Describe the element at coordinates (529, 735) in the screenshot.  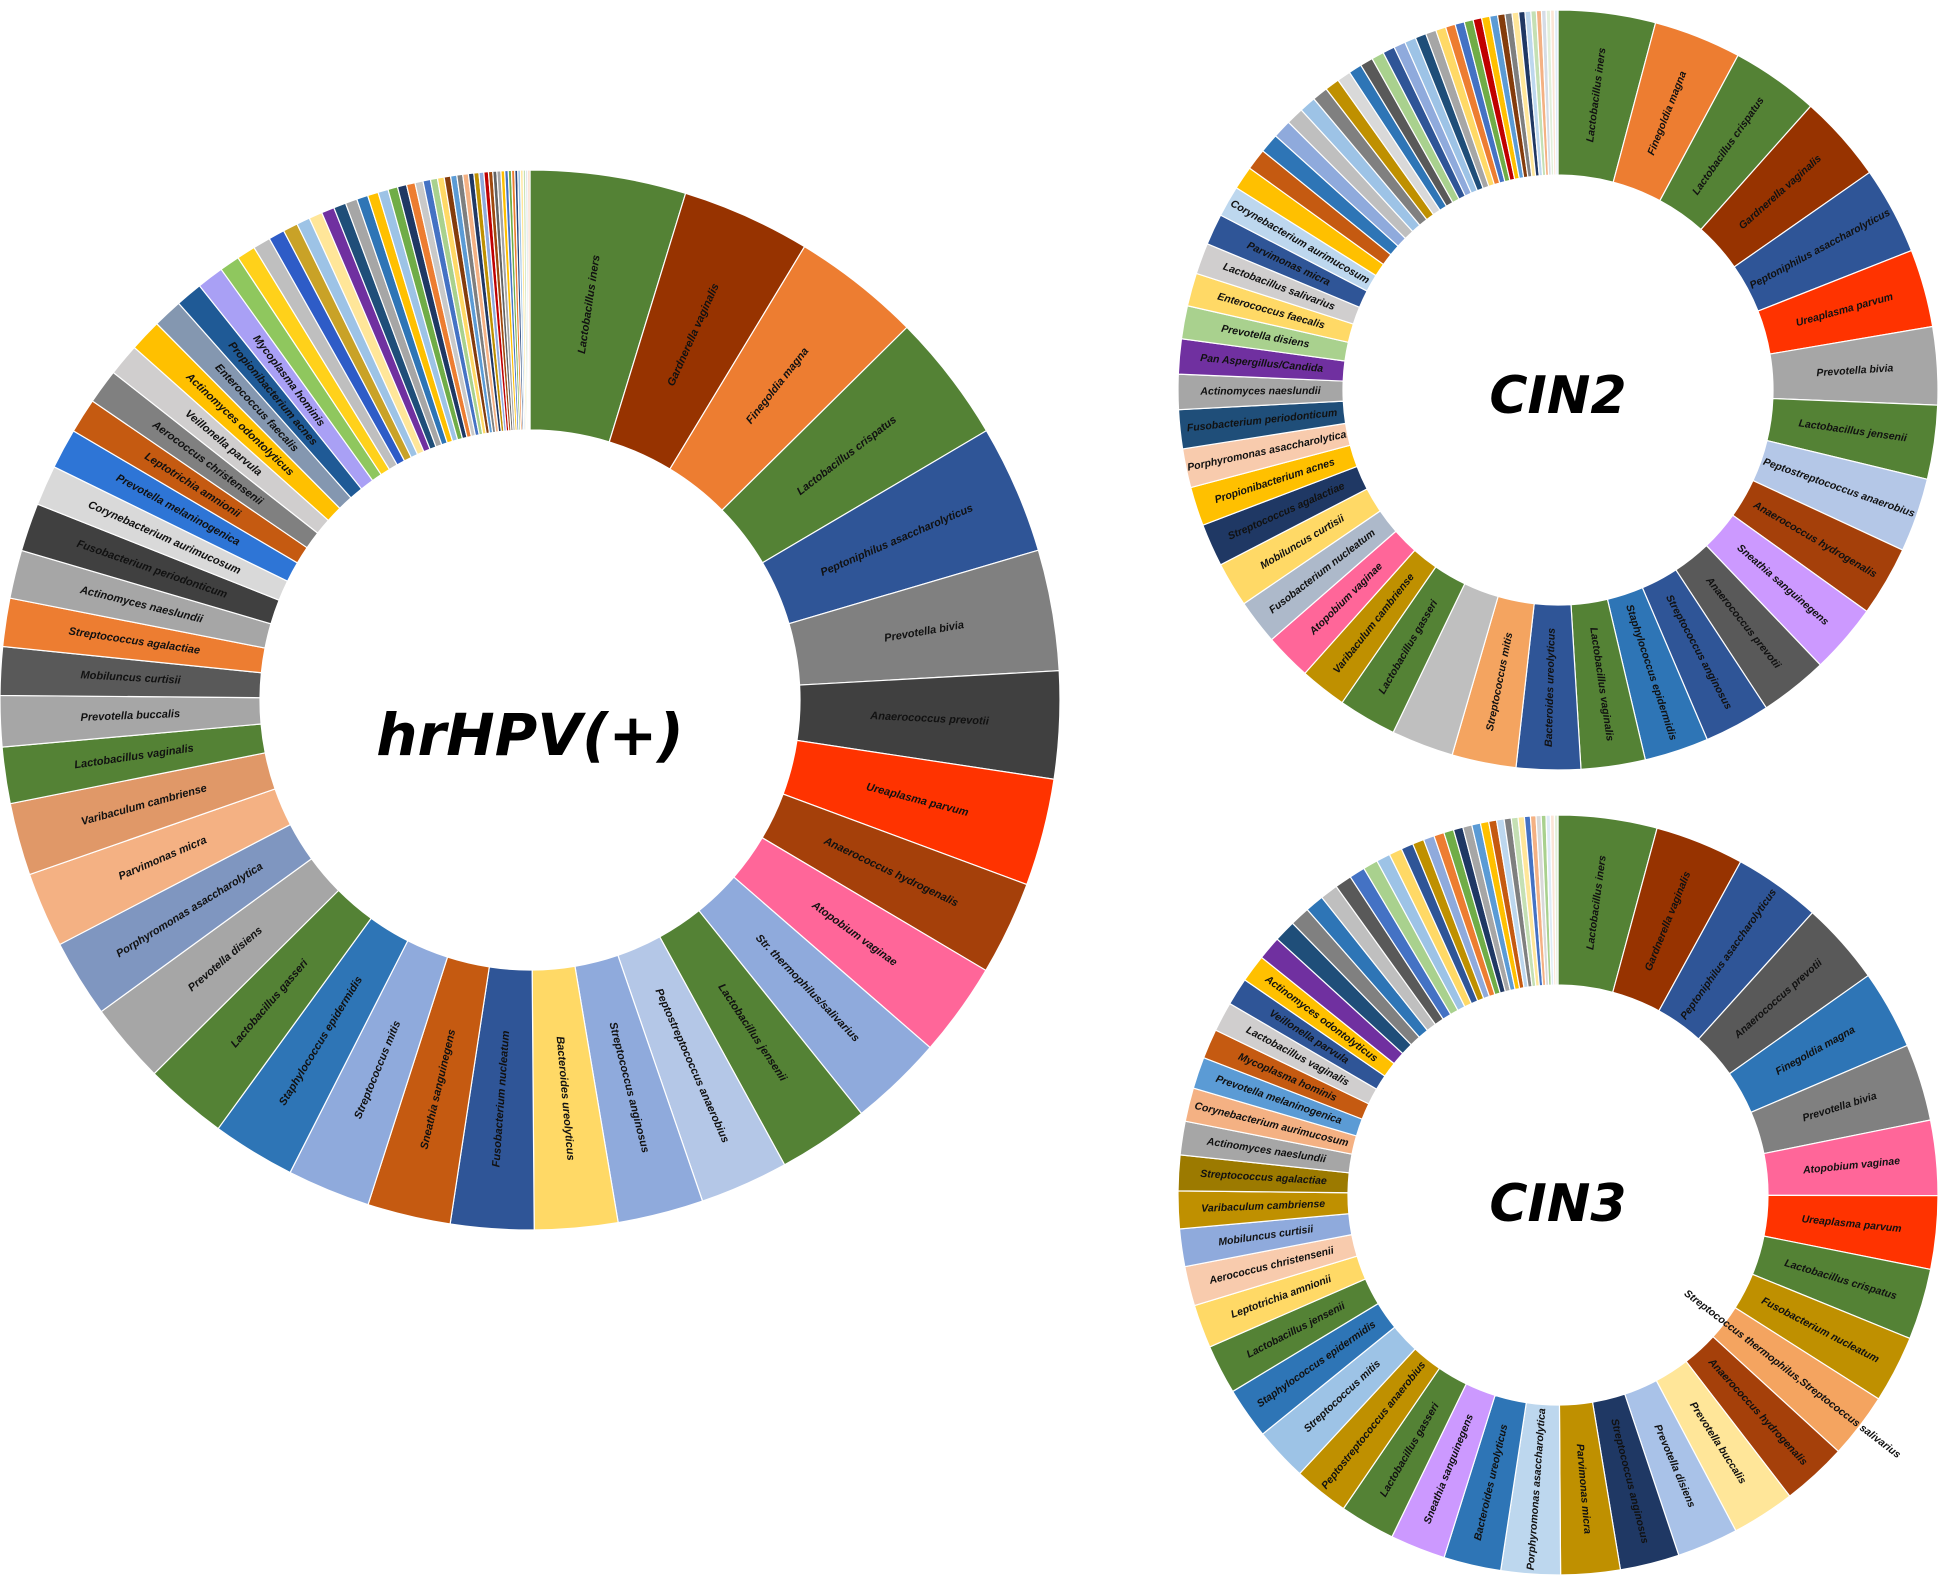
I see `hrHPV-center-title: hrHPV(+)` at that location.